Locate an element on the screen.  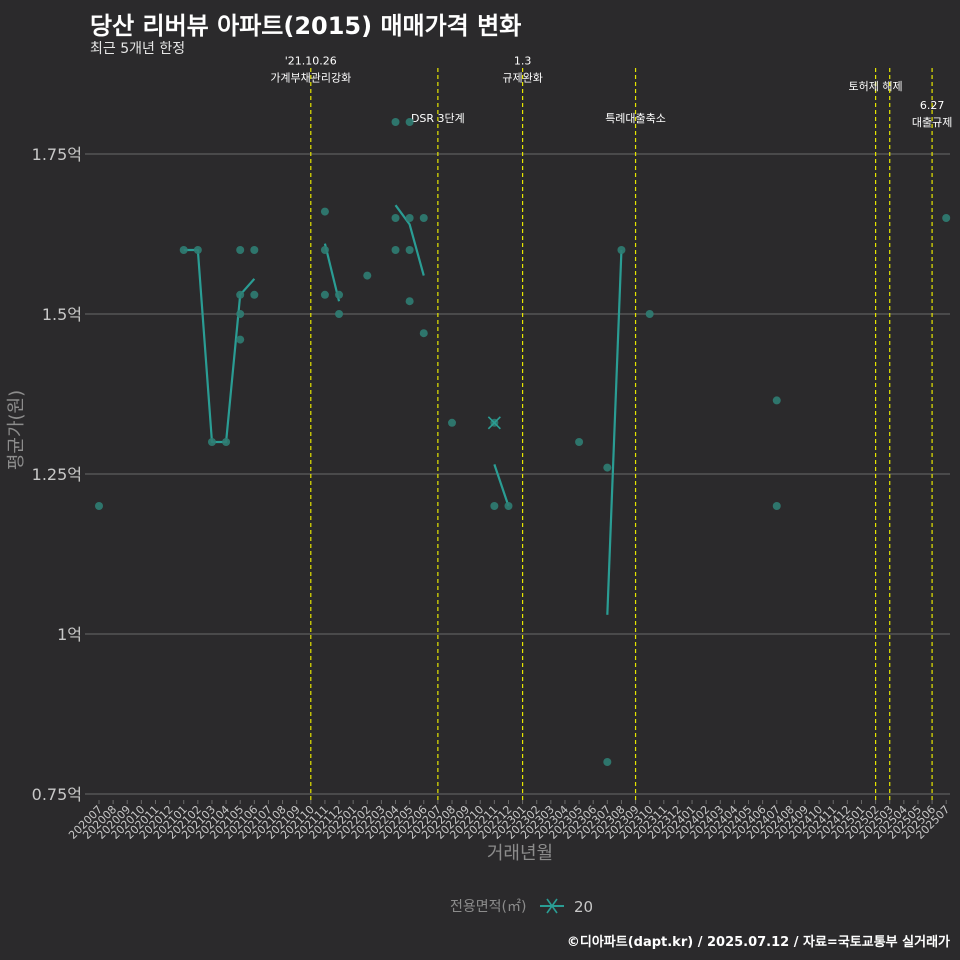
y-tick-label: 1.5억 is located at coordinates (62, 314).